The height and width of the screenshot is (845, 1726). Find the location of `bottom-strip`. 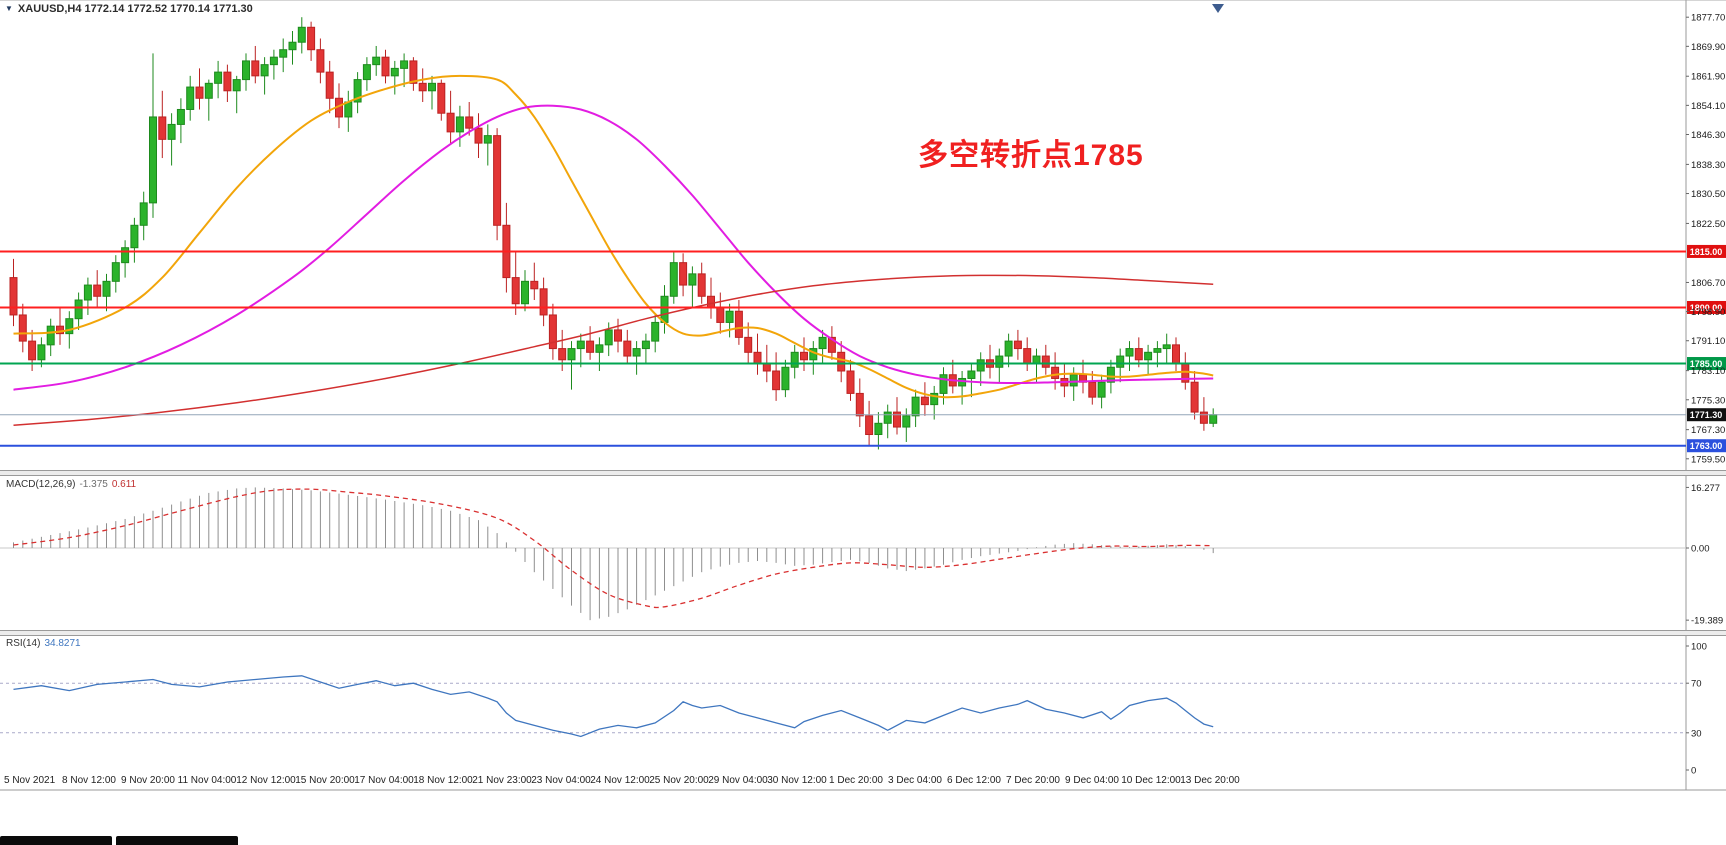

bottom-strip is located at coordinates (863, 818).